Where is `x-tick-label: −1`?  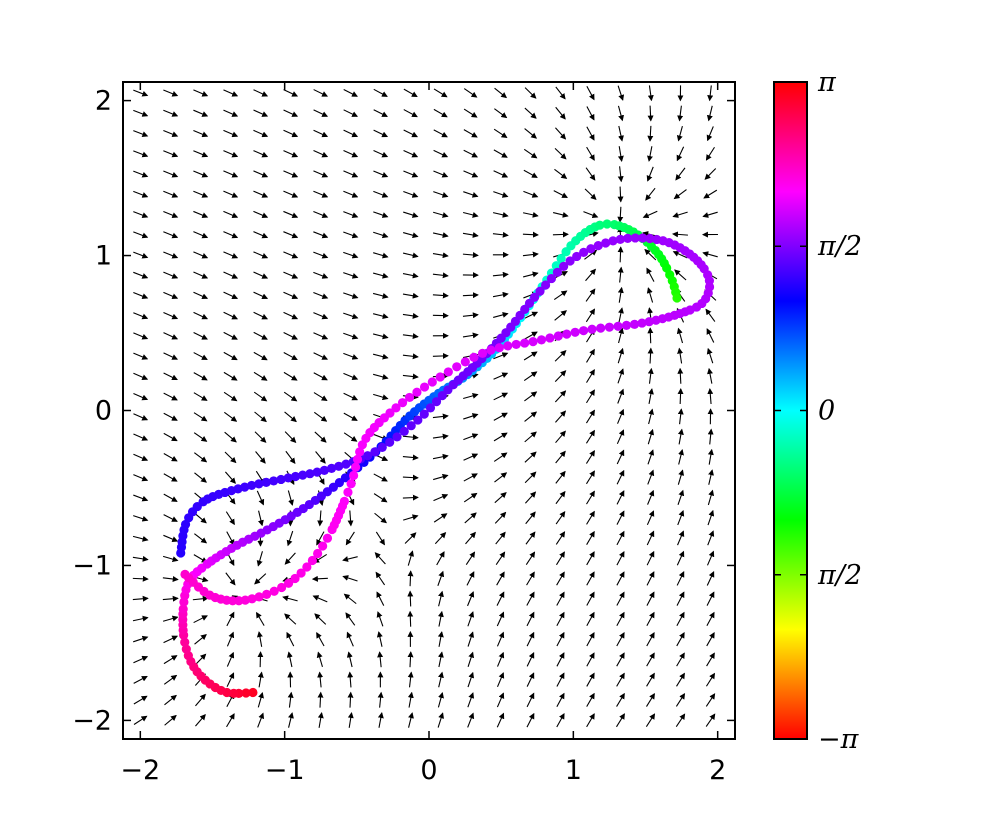
x-tick-label: −1 is located at coordinates (285, 770).